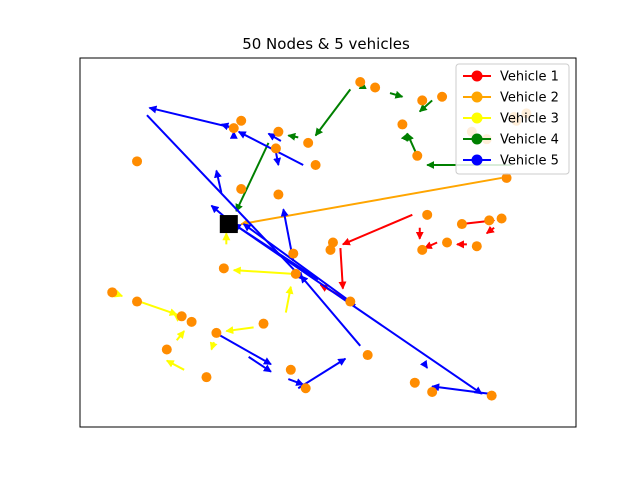  What do you see at coordinates (326, 44) in the screenshot?
I see `chart-title: 50 Nodes & 5 vehicles` at bounding box center [326, 44].